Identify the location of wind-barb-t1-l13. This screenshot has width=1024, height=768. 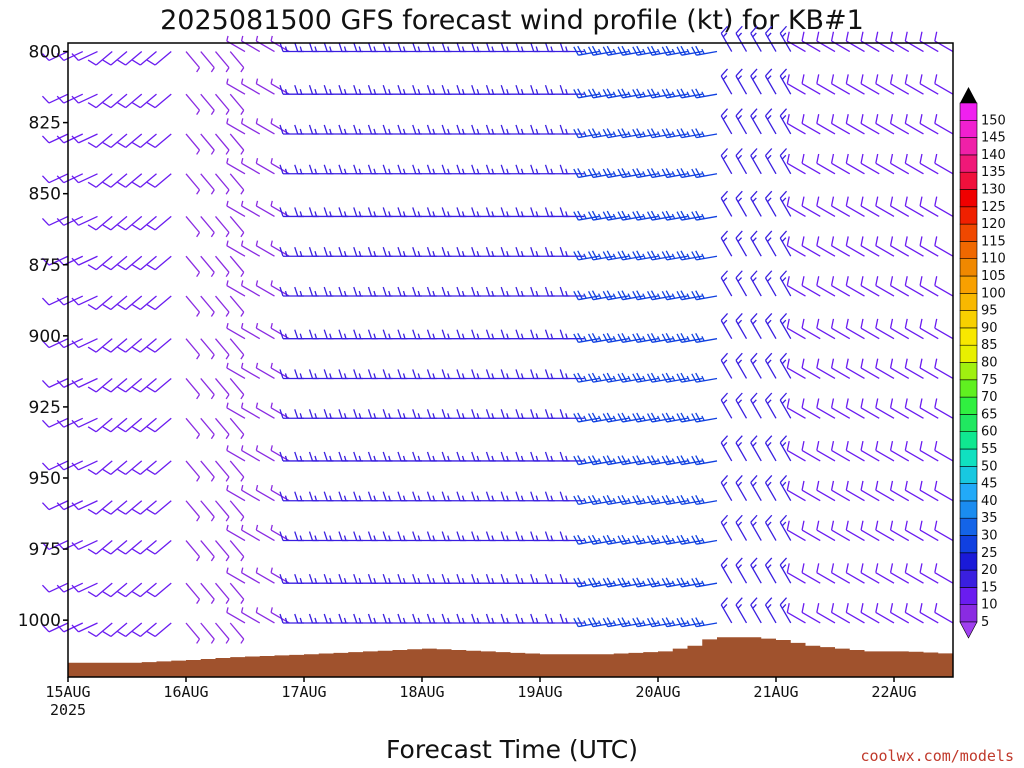
(70, 587).